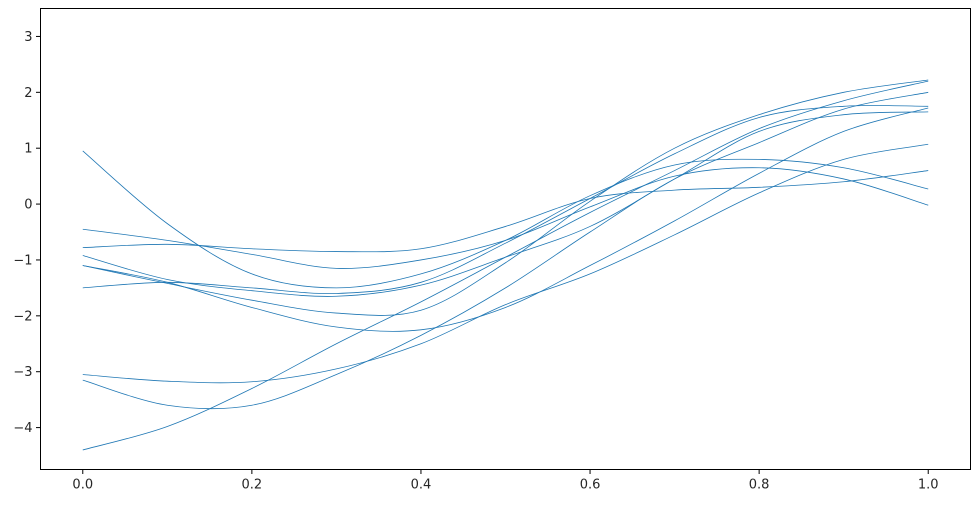 The height and width of the screenshot is (505, 980). What do you see at coordinates (590, 485) in the screenshot?
I see `x-tick-label: 0.6` at bounding box center [590, 485].